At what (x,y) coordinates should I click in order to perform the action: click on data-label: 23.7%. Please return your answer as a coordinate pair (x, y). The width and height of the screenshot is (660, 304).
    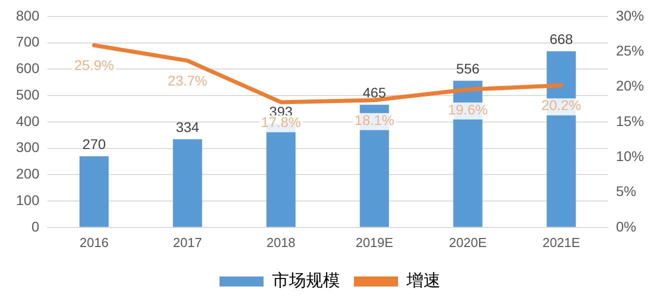
    Looking at the image, I should click on (188, 80).